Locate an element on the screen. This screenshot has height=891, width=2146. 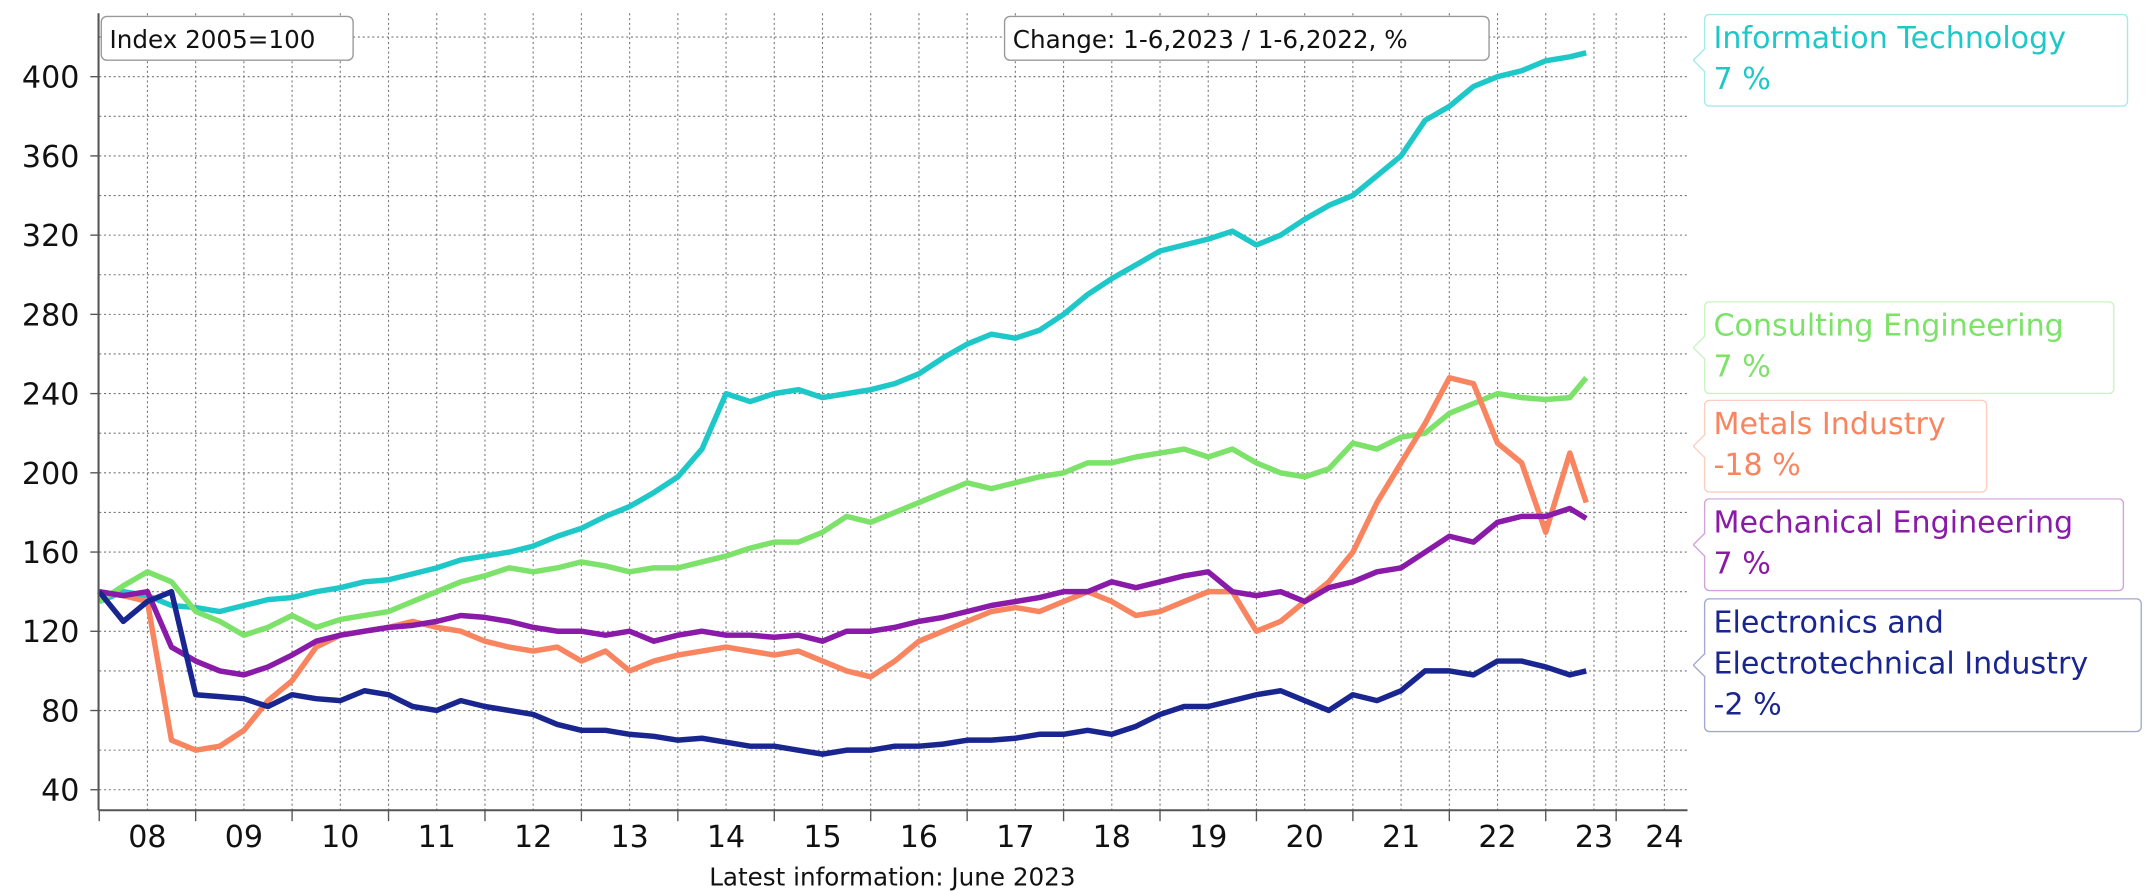
x-tick-label: 13 is located at coordinates (629, 837).